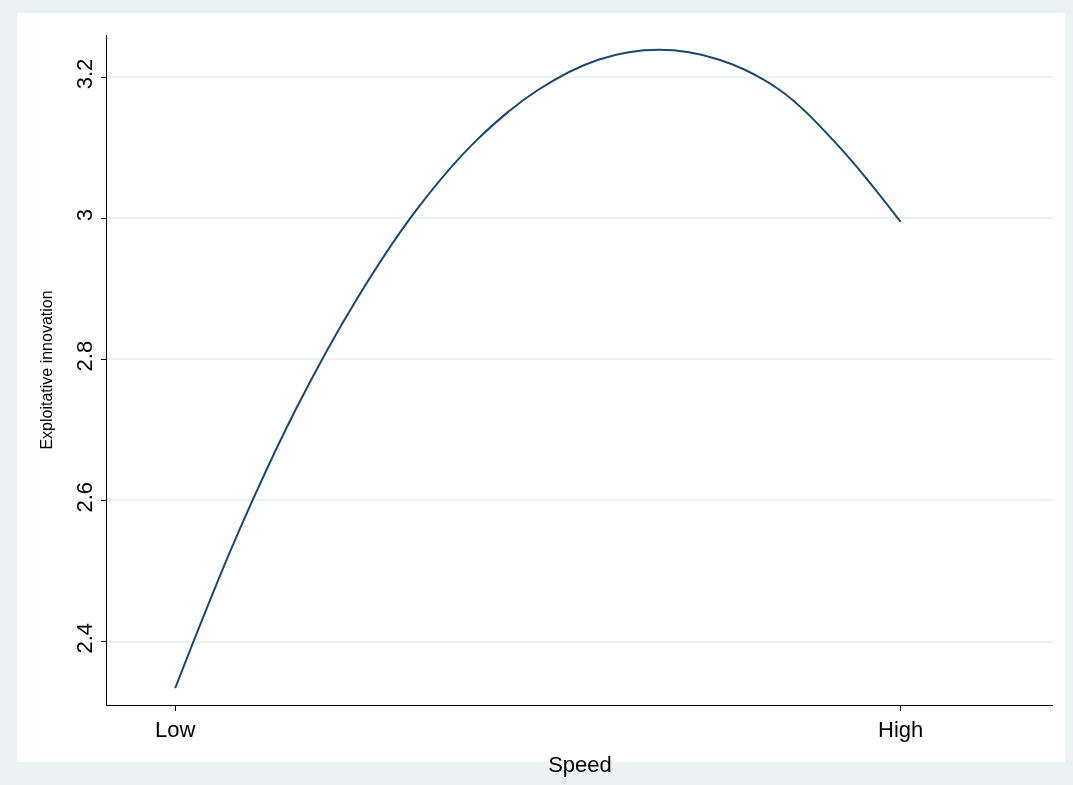 This screenshot has height=785, width=1073. Describe the element at coordinates (580, 765) in the screenshot. I see `x-axis-title: Speed` at that location.